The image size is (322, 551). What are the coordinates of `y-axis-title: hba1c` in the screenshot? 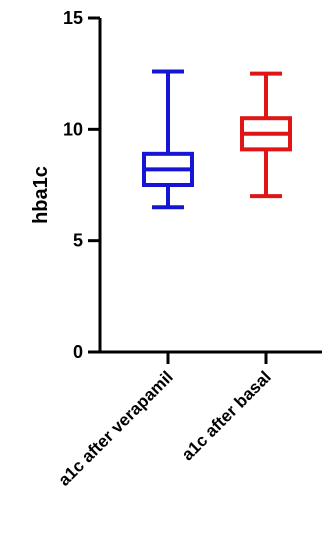 It's located at (41, 195).